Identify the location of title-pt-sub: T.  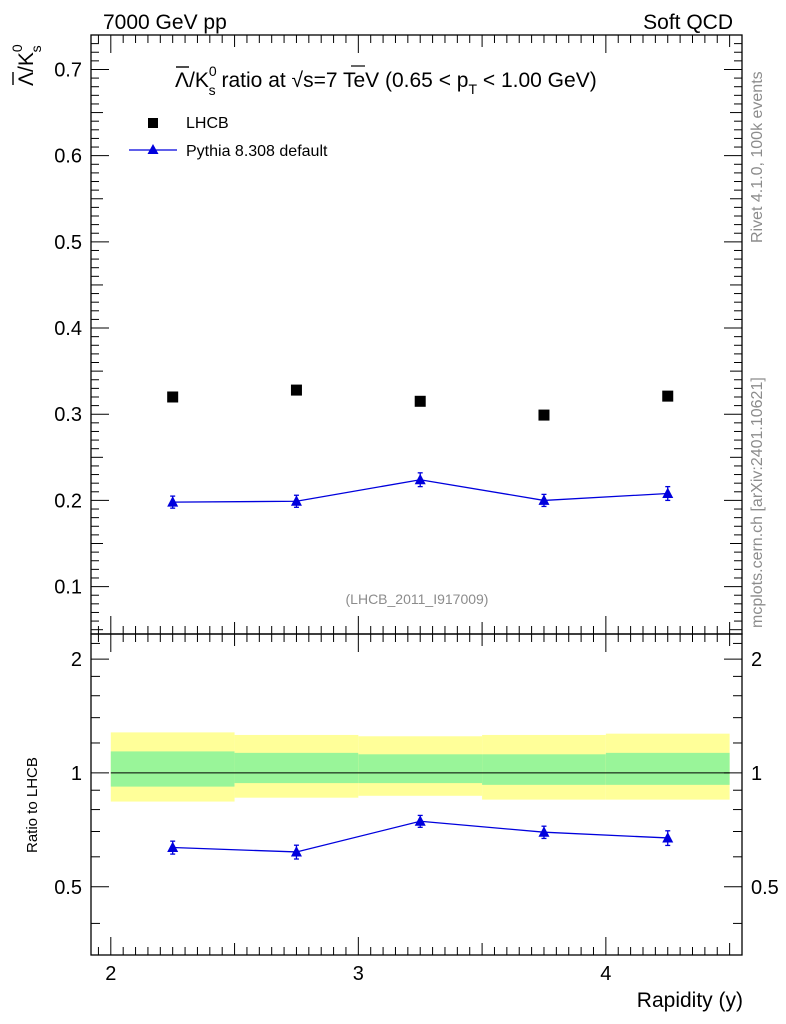
(472, 89).